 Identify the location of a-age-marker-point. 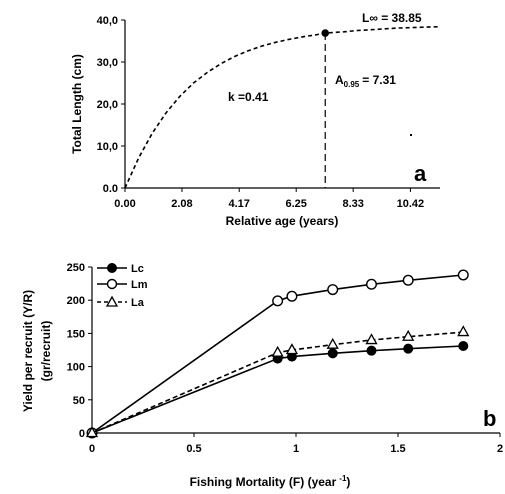
(325, 33).